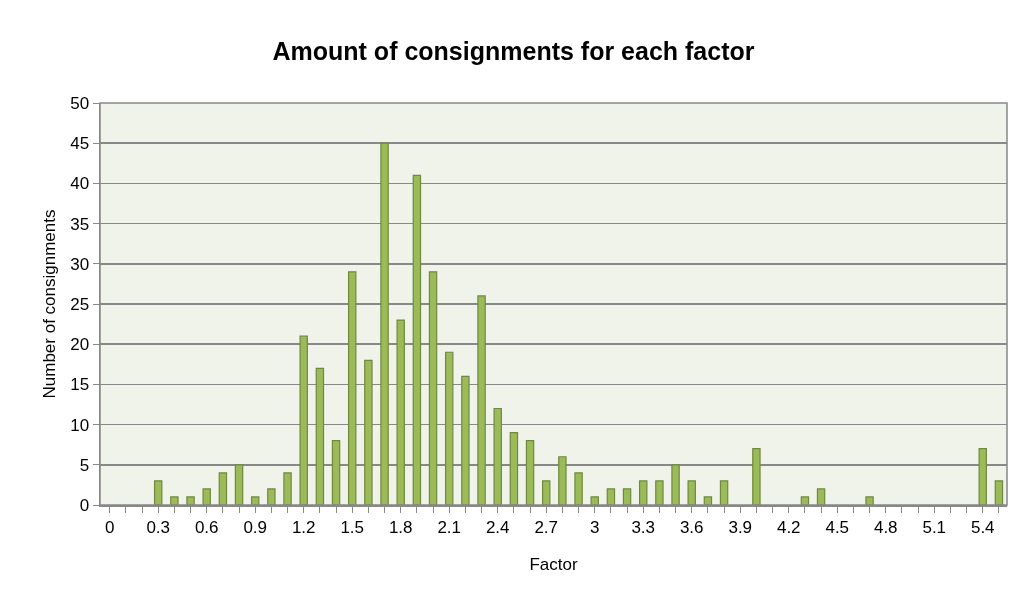 Image resolution: width=1027 pixels, height=603 pixels. I want to click on x-tick-label: 1.8, so click(400, 527).